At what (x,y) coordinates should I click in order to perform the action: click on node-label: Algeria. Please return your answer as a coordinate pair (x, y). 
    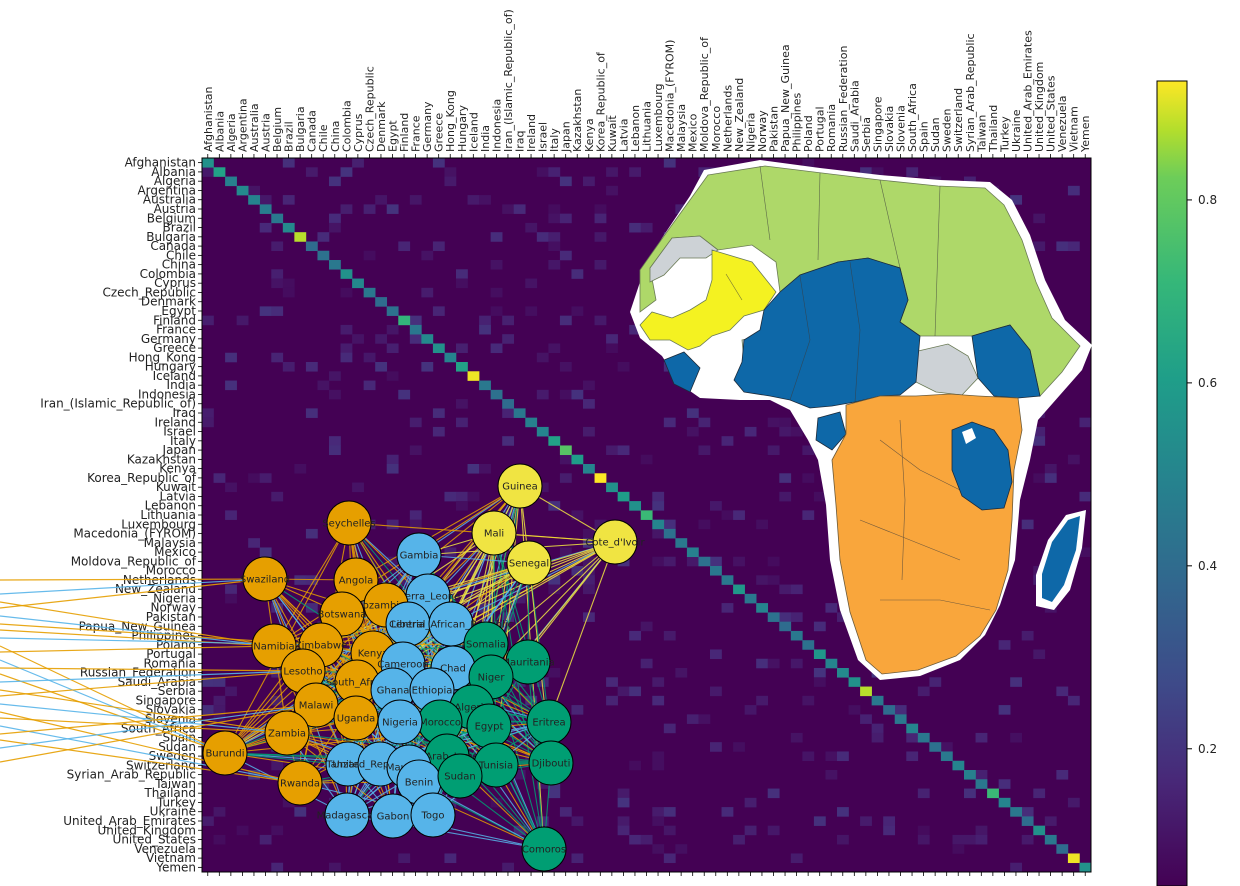
    Looking at the image, I should click on (471, 708).